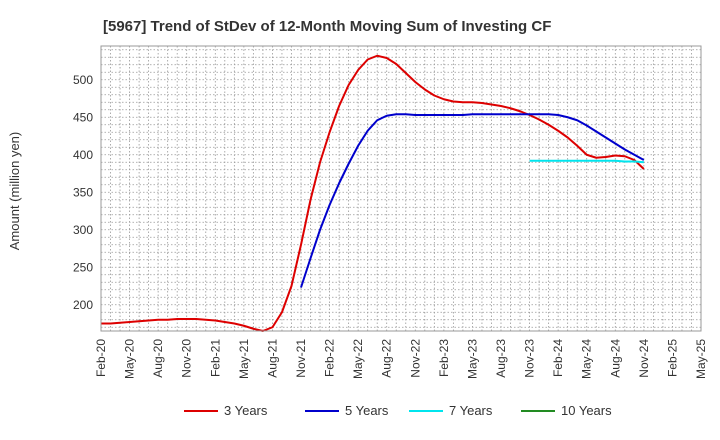 This screenshot has width=720, height=440. I want to click on legend-label: 3 Years, so click(246, 410).